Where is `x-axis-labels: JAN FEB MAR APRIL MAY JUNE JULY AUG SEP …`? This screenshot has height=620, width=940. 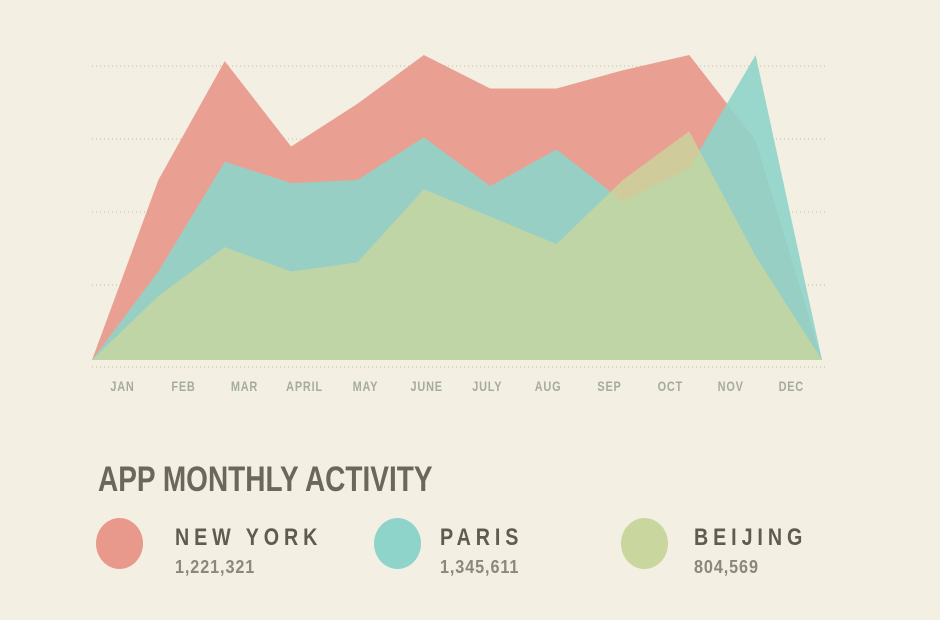
x-axis-labels: JAN FEB MAR APRIL MAY JUNE JULY AUG SEP … is located at coordinates (457, 388).